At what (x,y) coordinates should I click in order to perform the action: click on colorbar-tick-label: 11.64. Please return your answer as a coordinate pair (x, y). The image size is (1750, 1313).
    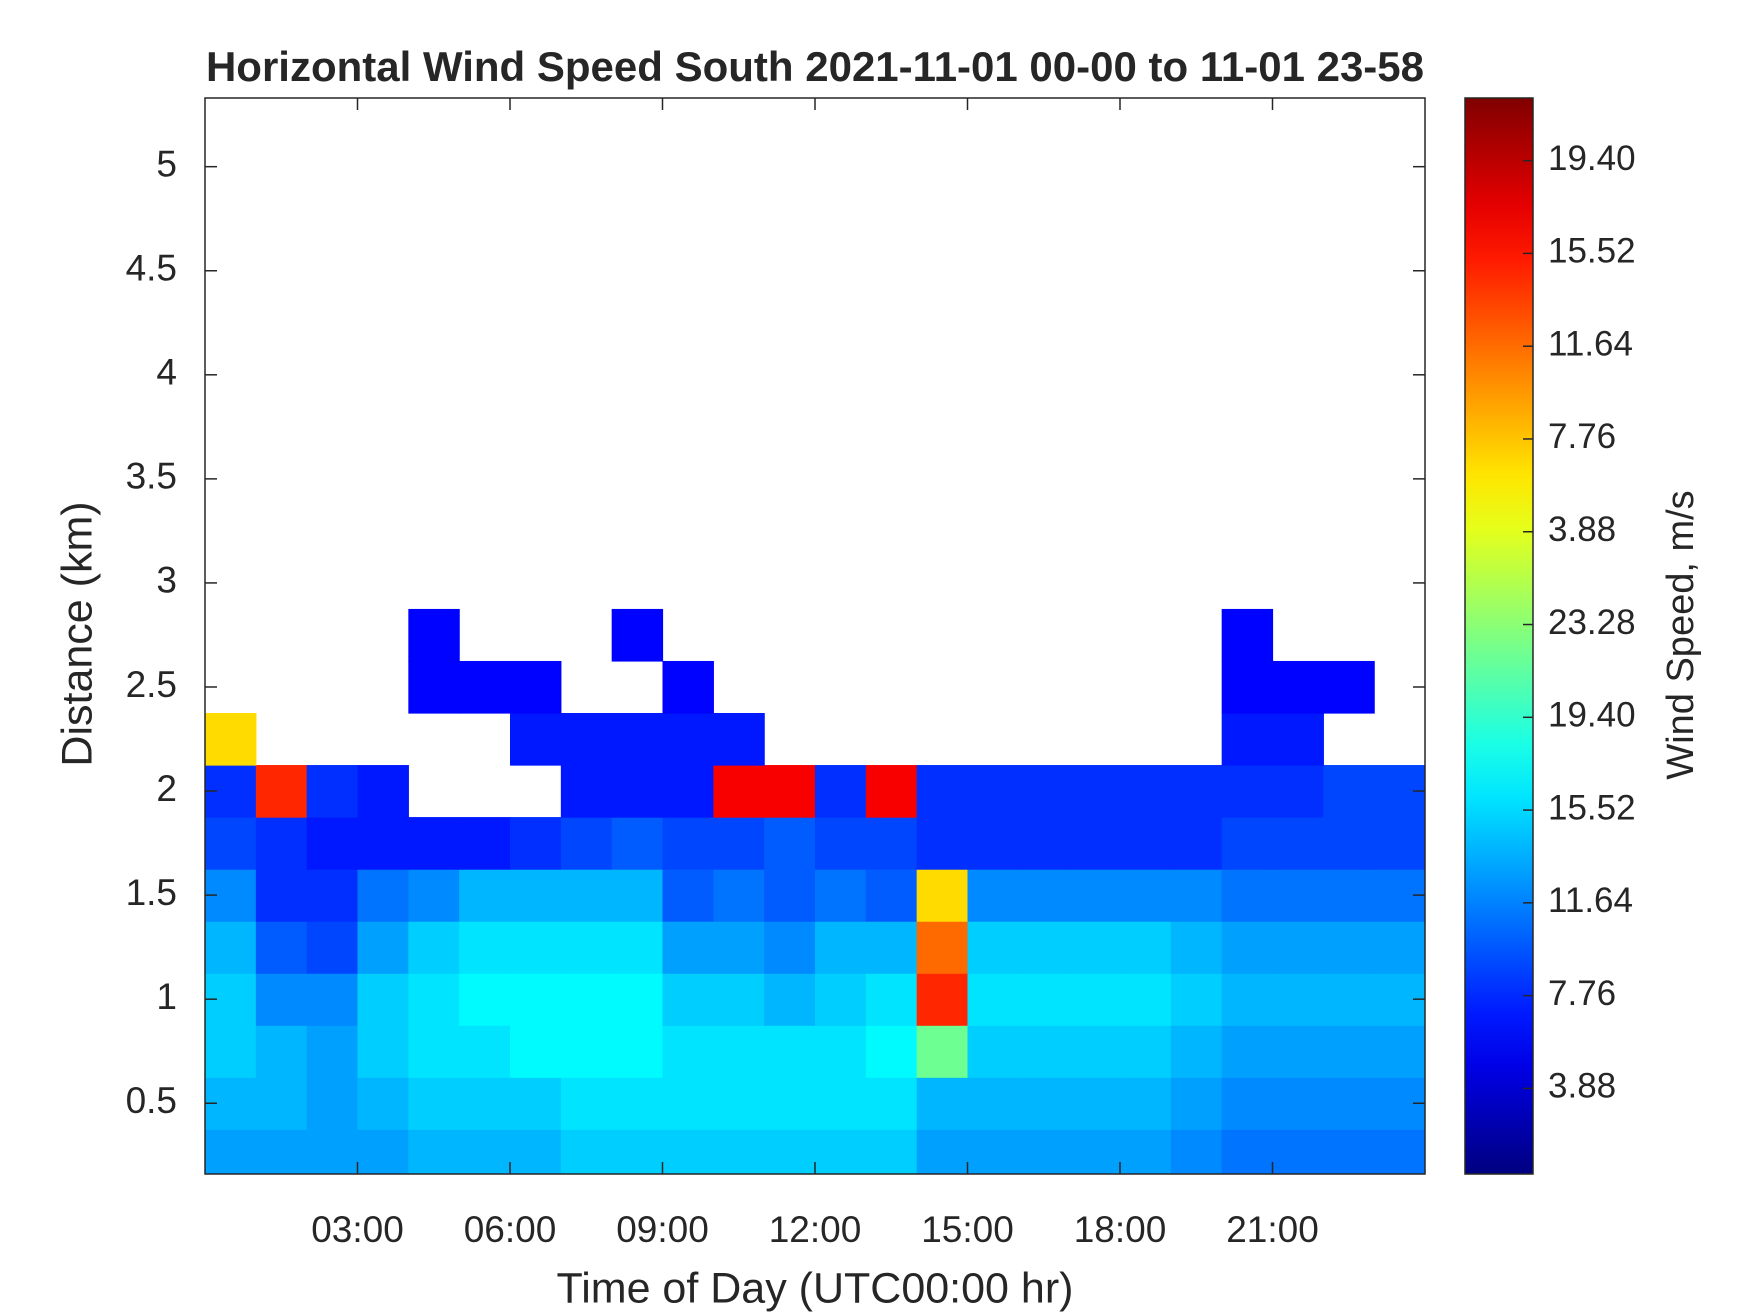
    Looking at the image, I should click on (1590, 900).